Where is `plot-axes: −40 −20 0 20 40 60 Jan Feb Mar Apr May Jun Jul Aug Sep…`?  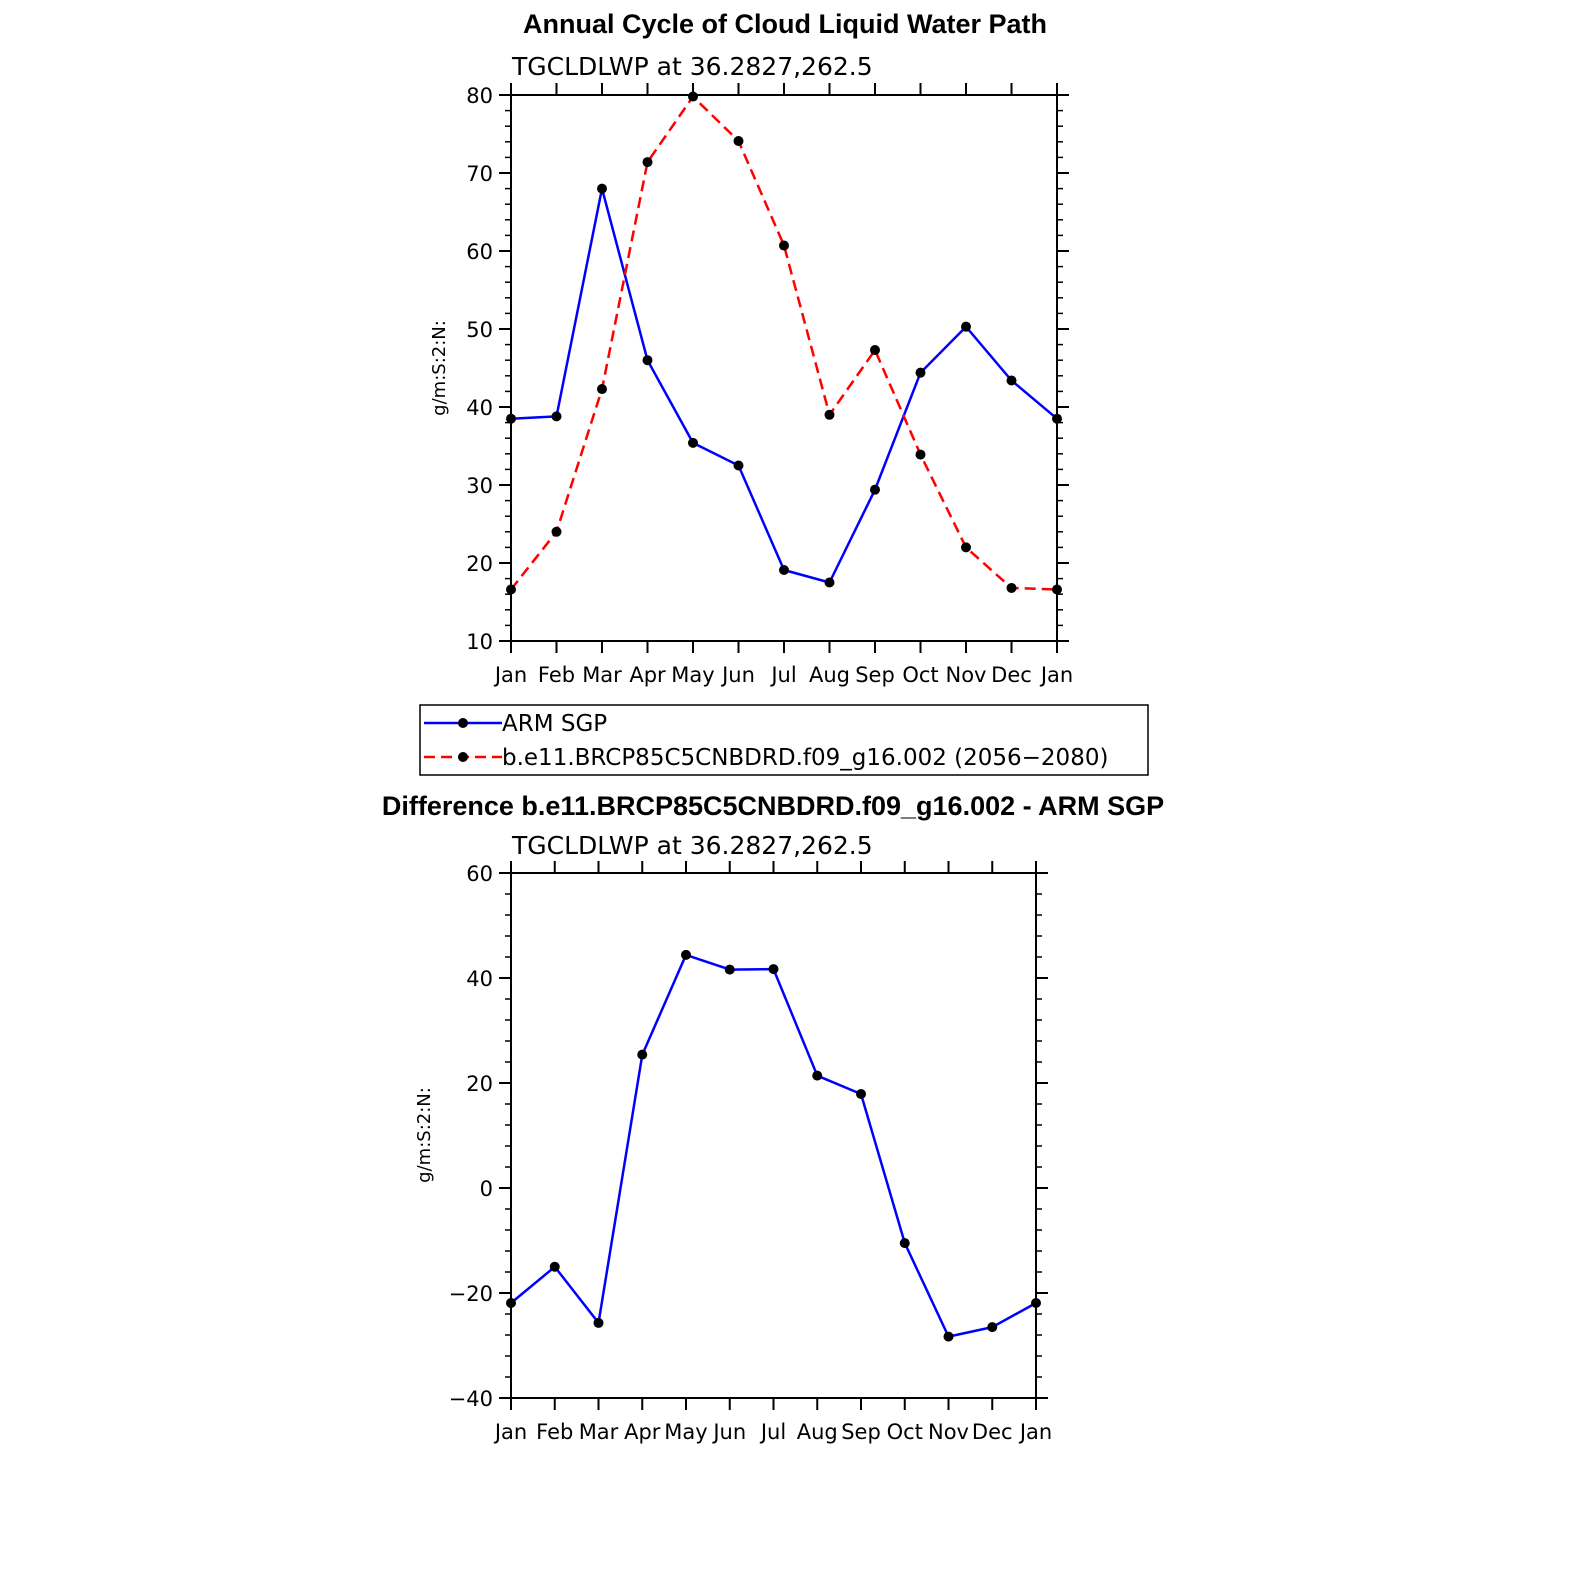 plot-axes: −40 −20 0 20 40 60 Jan Feb Mar Apr May Jun Jul Aug Sep… is located at coordinates (750, 1152).